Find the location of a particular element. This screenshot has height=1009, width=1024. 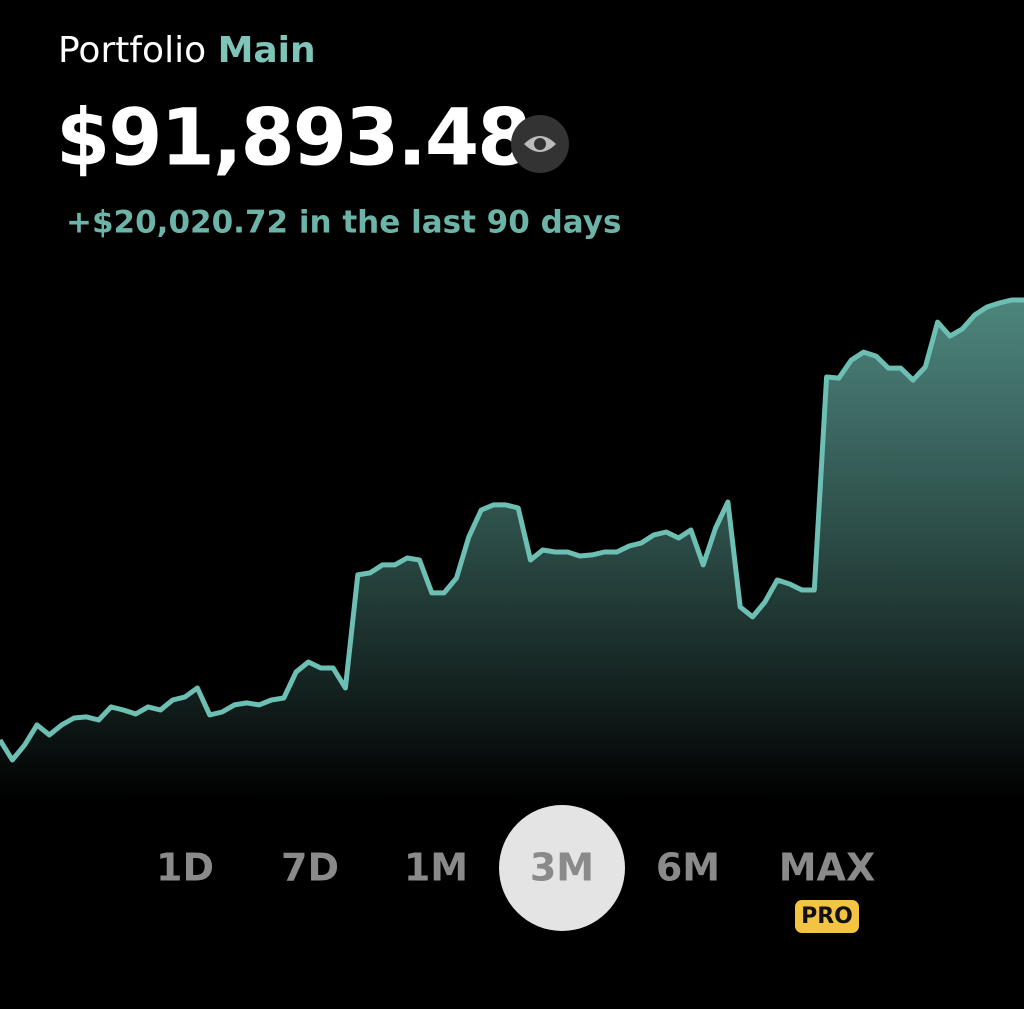

tab-label: 1M is located at coordinates (436, 868).